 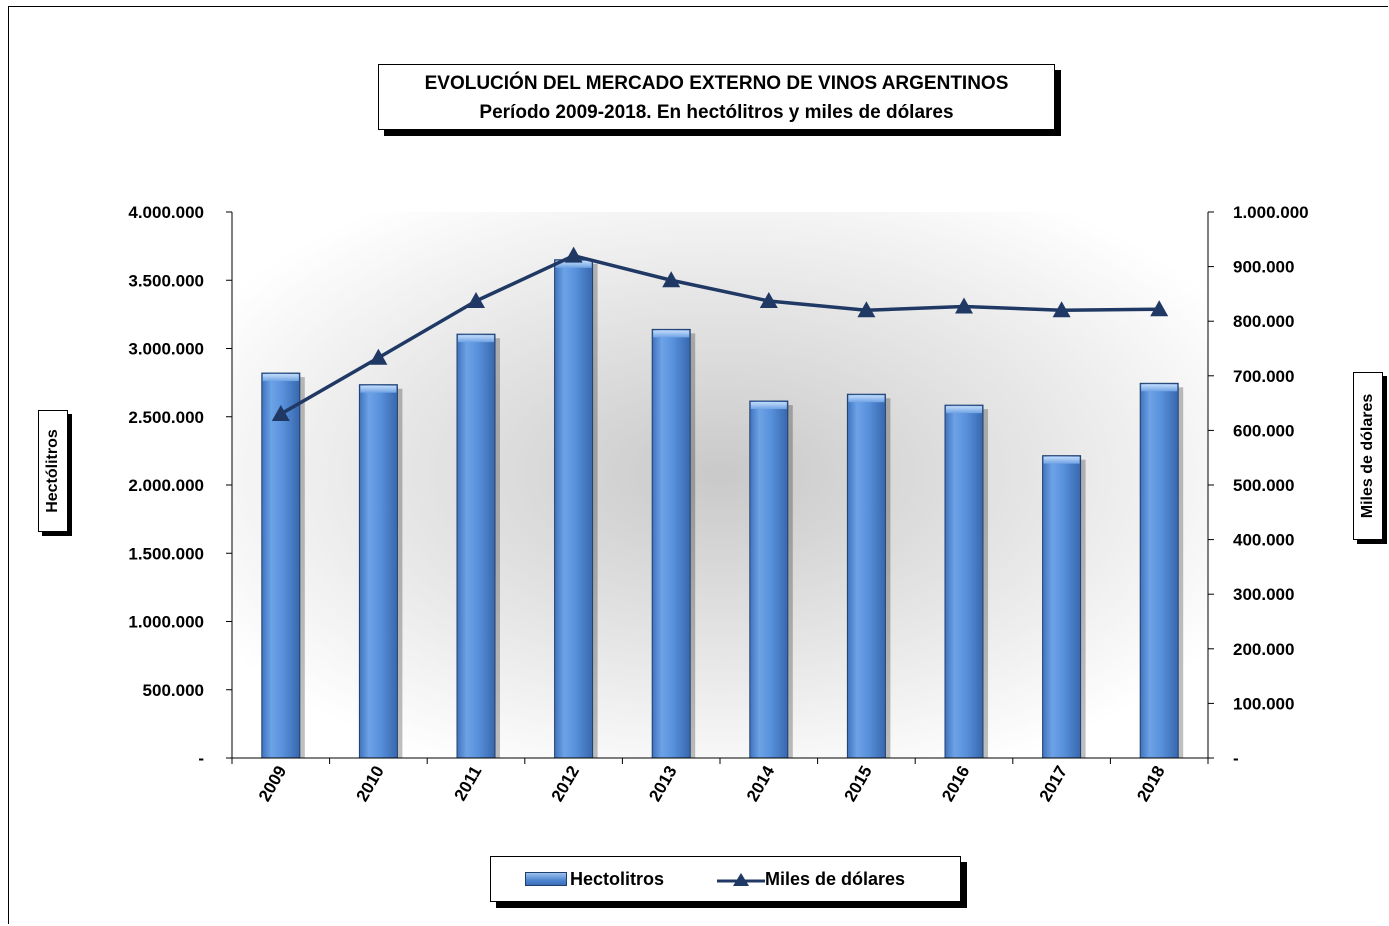 What do you see at coordinates (53, 471) in the screenshot?
I see `y-axis-left-title-box: Hectólitros` at bounding box center [53, 471].